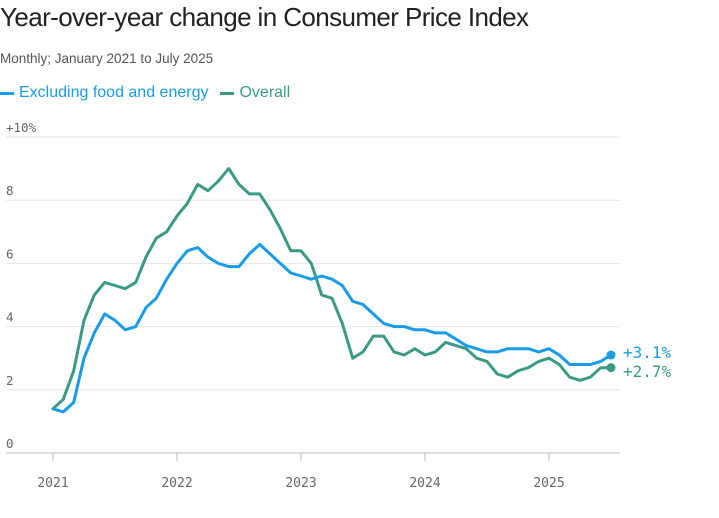 The height and width of the screenshot is (518, 719). I want to click on y-tick-label: 8, so click(10, 190).